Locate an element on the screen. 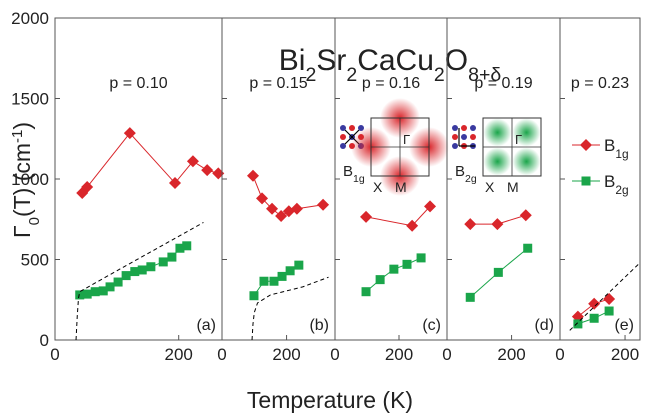  text-part: CaCu is located at coordinates (395, 60).